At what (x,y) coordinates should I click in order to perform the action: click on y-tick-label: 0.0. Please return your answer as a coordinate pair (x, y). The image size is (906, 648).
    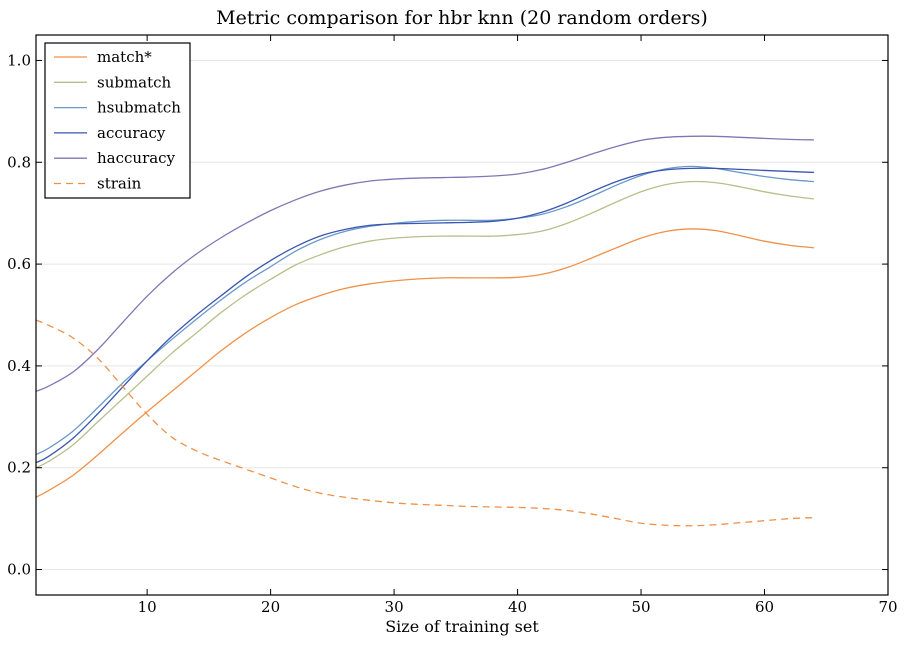
    Looking at the image, I should click on (19, 570).